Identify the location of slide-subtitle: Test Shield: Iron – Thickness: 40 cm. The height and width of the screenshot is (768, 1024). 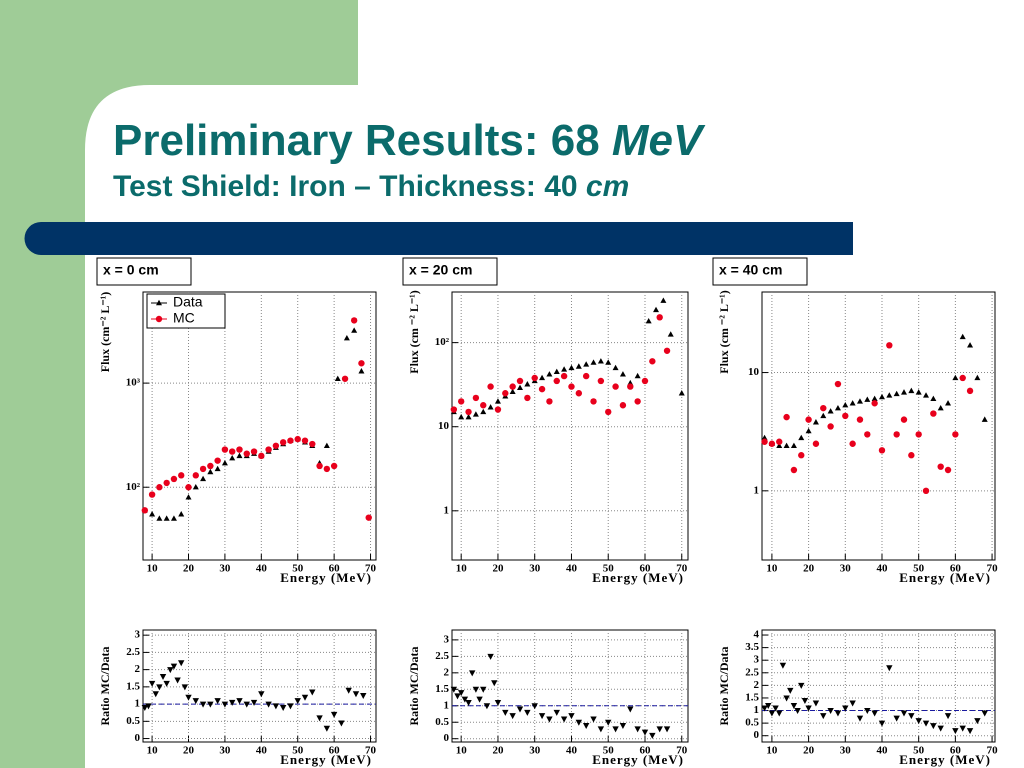
(371, 186).